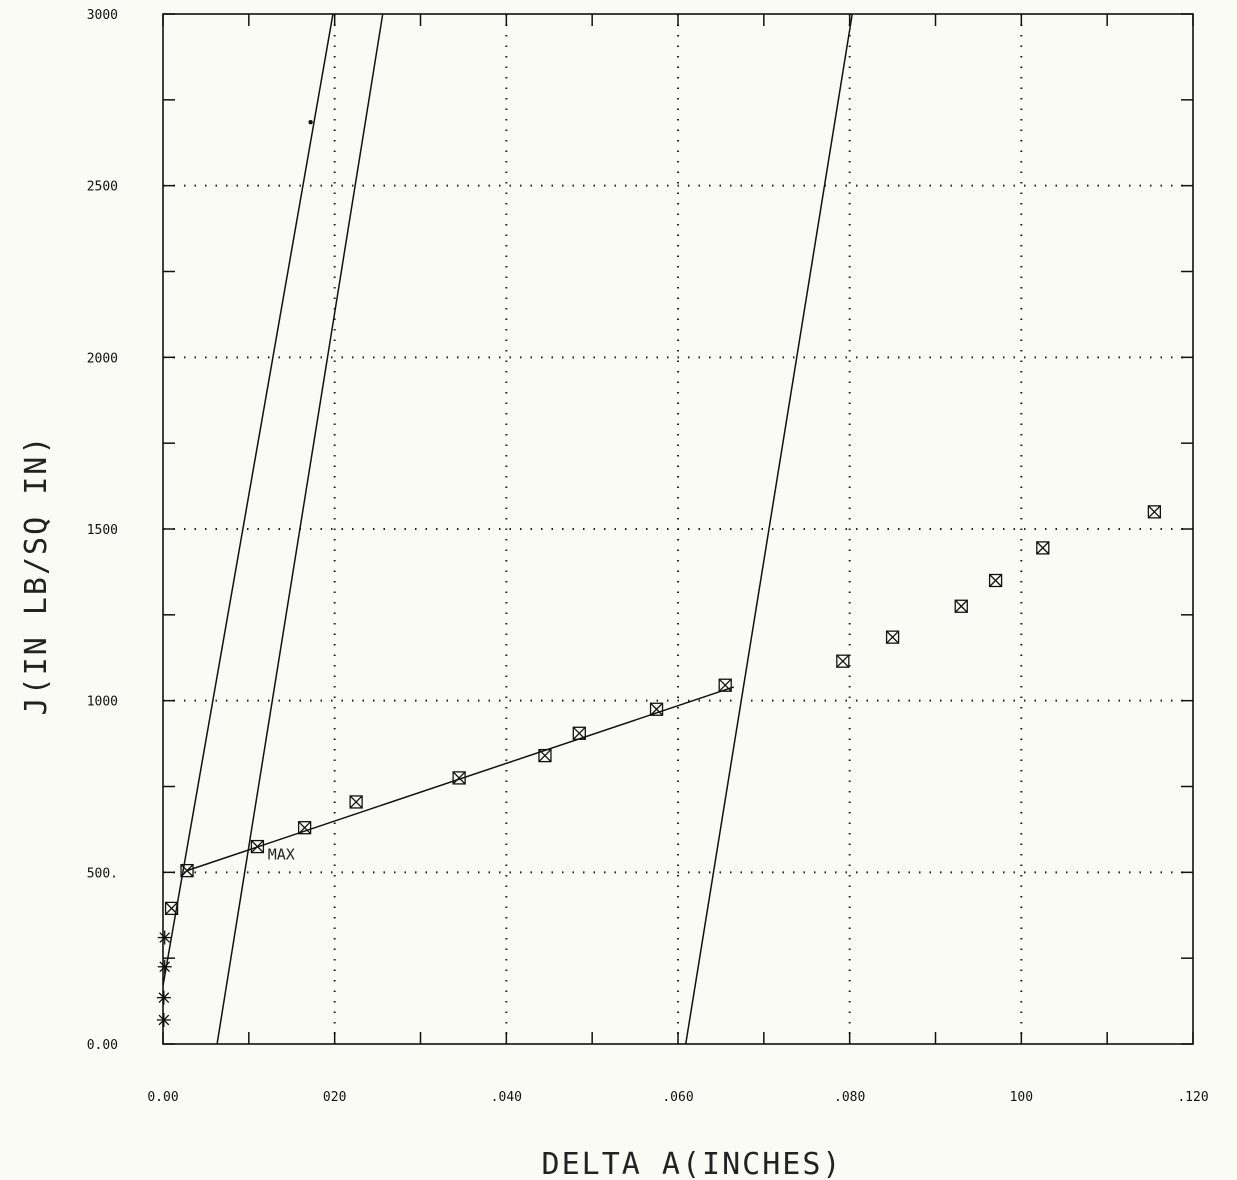  Describe the element at coordinates (1192, 1097) in the screenshot. I see `x-tick-label: .120` at that location.